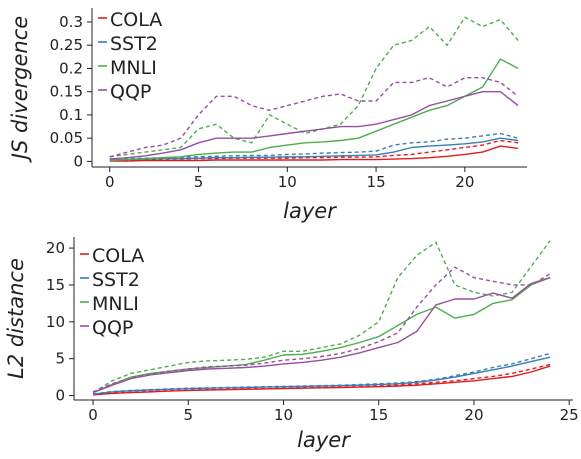  Describe the element at coordinates (71, 68) in the screenshot. I see `y-tick-label: 0.2` at that location.